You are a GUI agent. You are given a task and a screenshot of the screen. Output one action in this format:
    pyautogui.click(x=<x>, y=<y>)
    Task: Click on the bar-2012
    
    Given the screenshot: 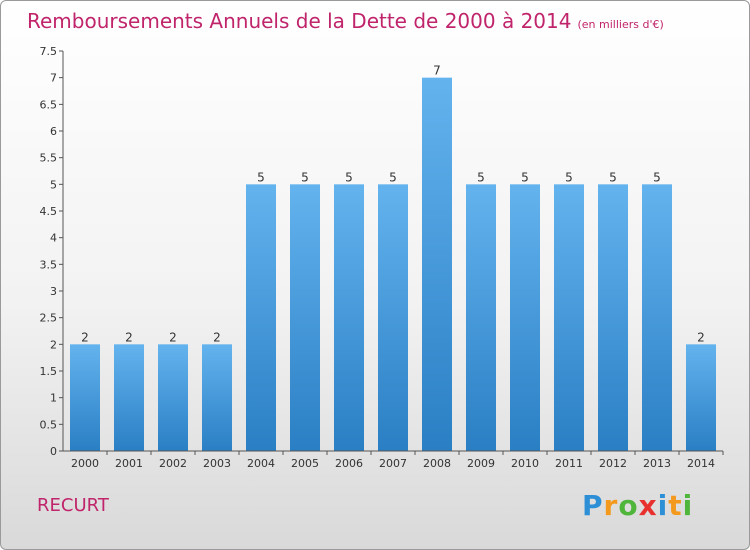 What is the action you would take?
    pyautogui.click(x=613, y=318)
    